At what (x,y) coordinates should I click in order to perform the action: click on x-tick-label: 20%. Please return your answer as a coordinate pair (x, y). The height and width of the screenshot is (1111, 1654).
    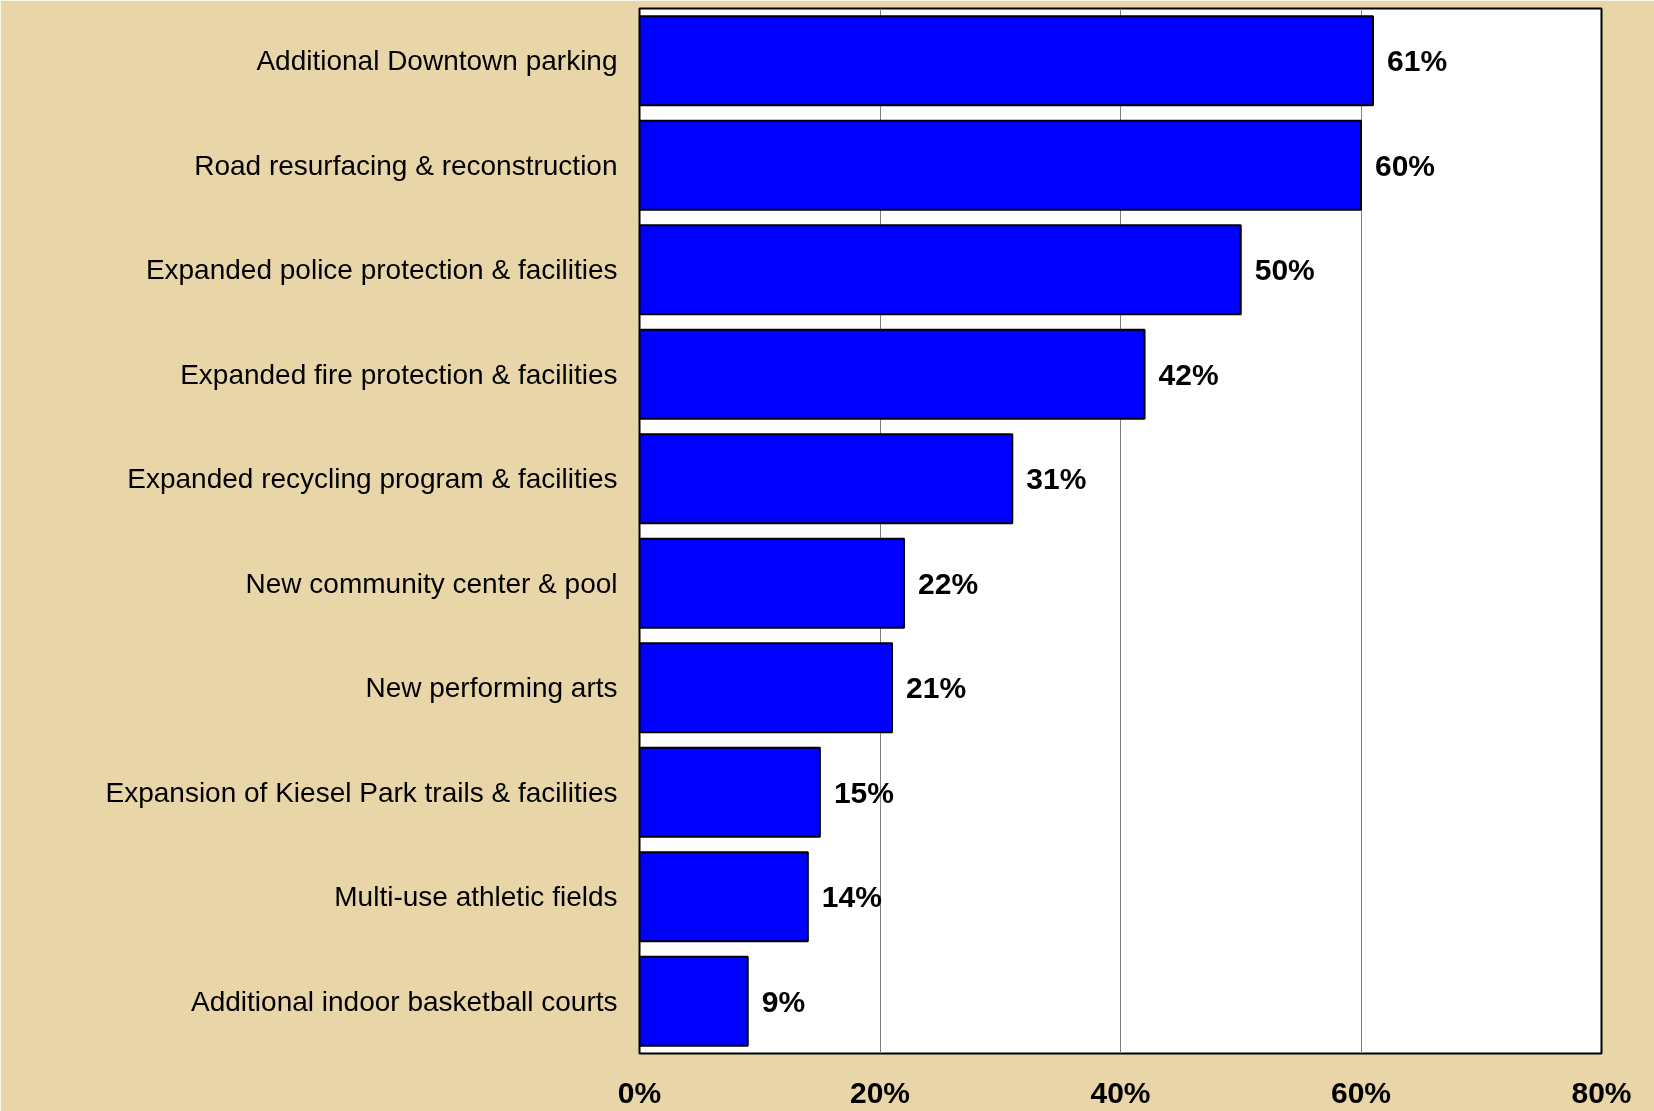
    Looking at the image, I should click on (880, 1092).